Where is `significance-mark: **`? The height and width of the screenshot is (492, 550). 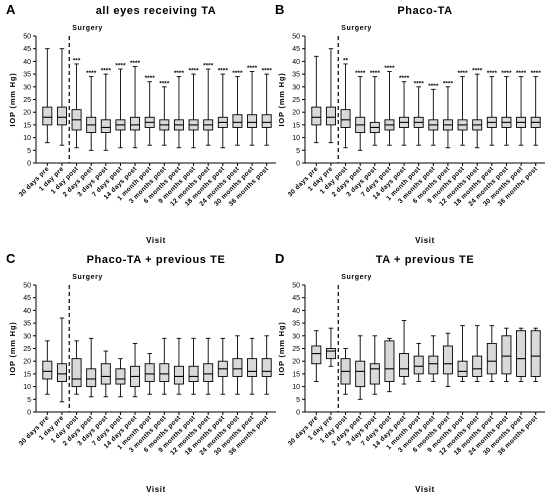
significance-mark: ** is located at coordinates (346, 60).